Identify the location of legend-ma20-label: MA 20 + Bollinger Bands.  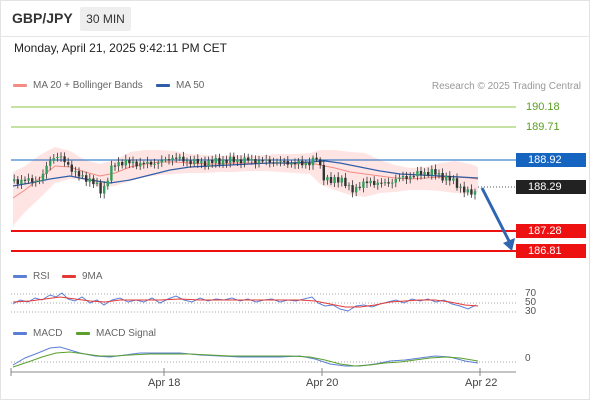
(88, 85).